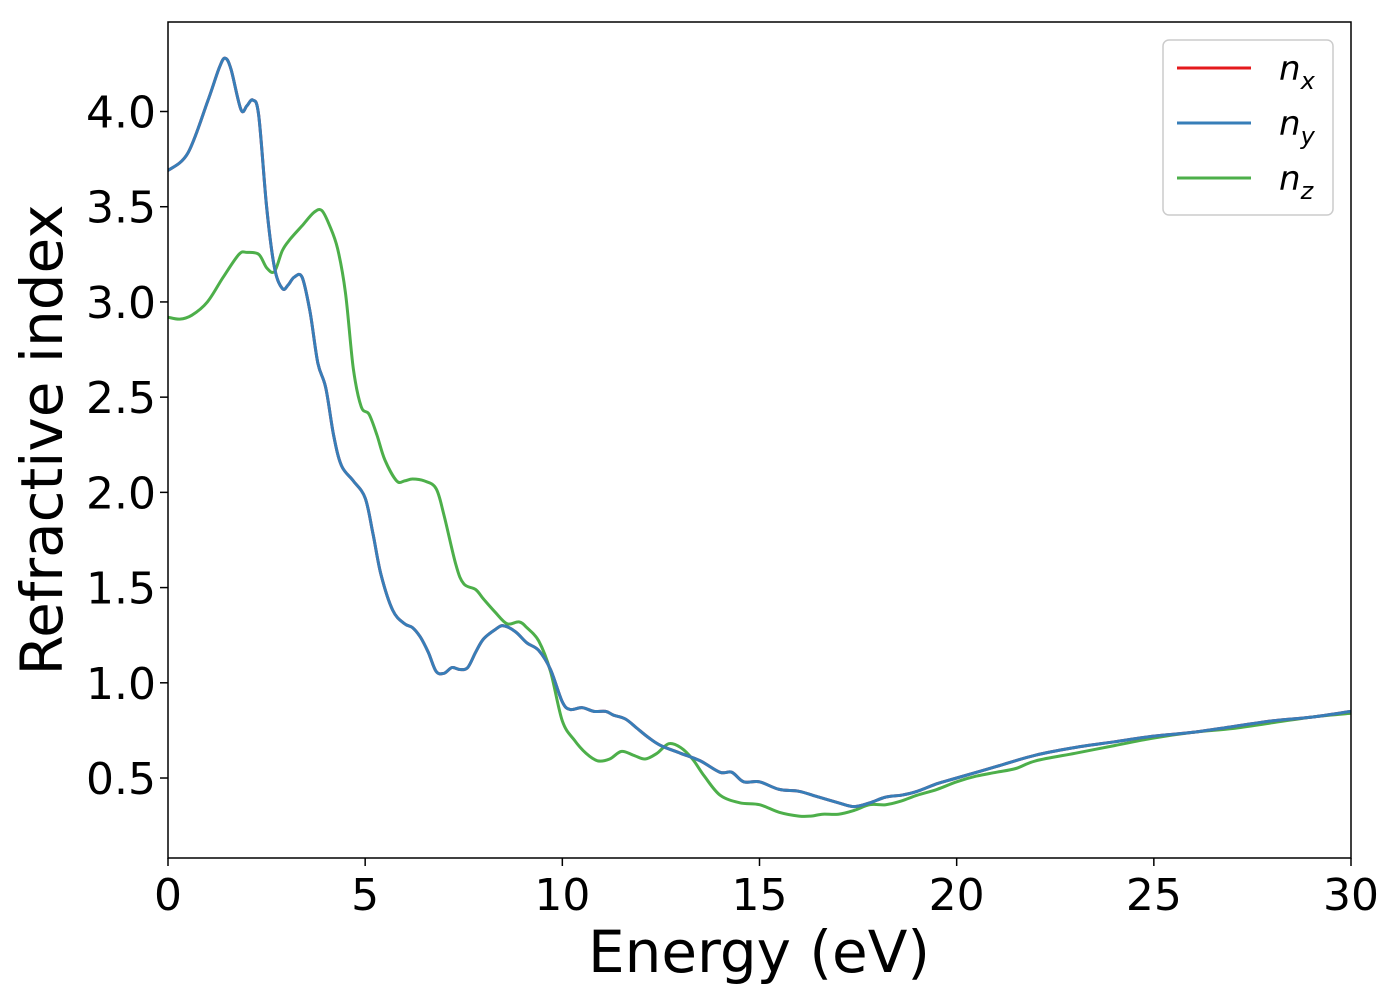  I want to click on legend-entry-nx: nx, so click(1246, 72).